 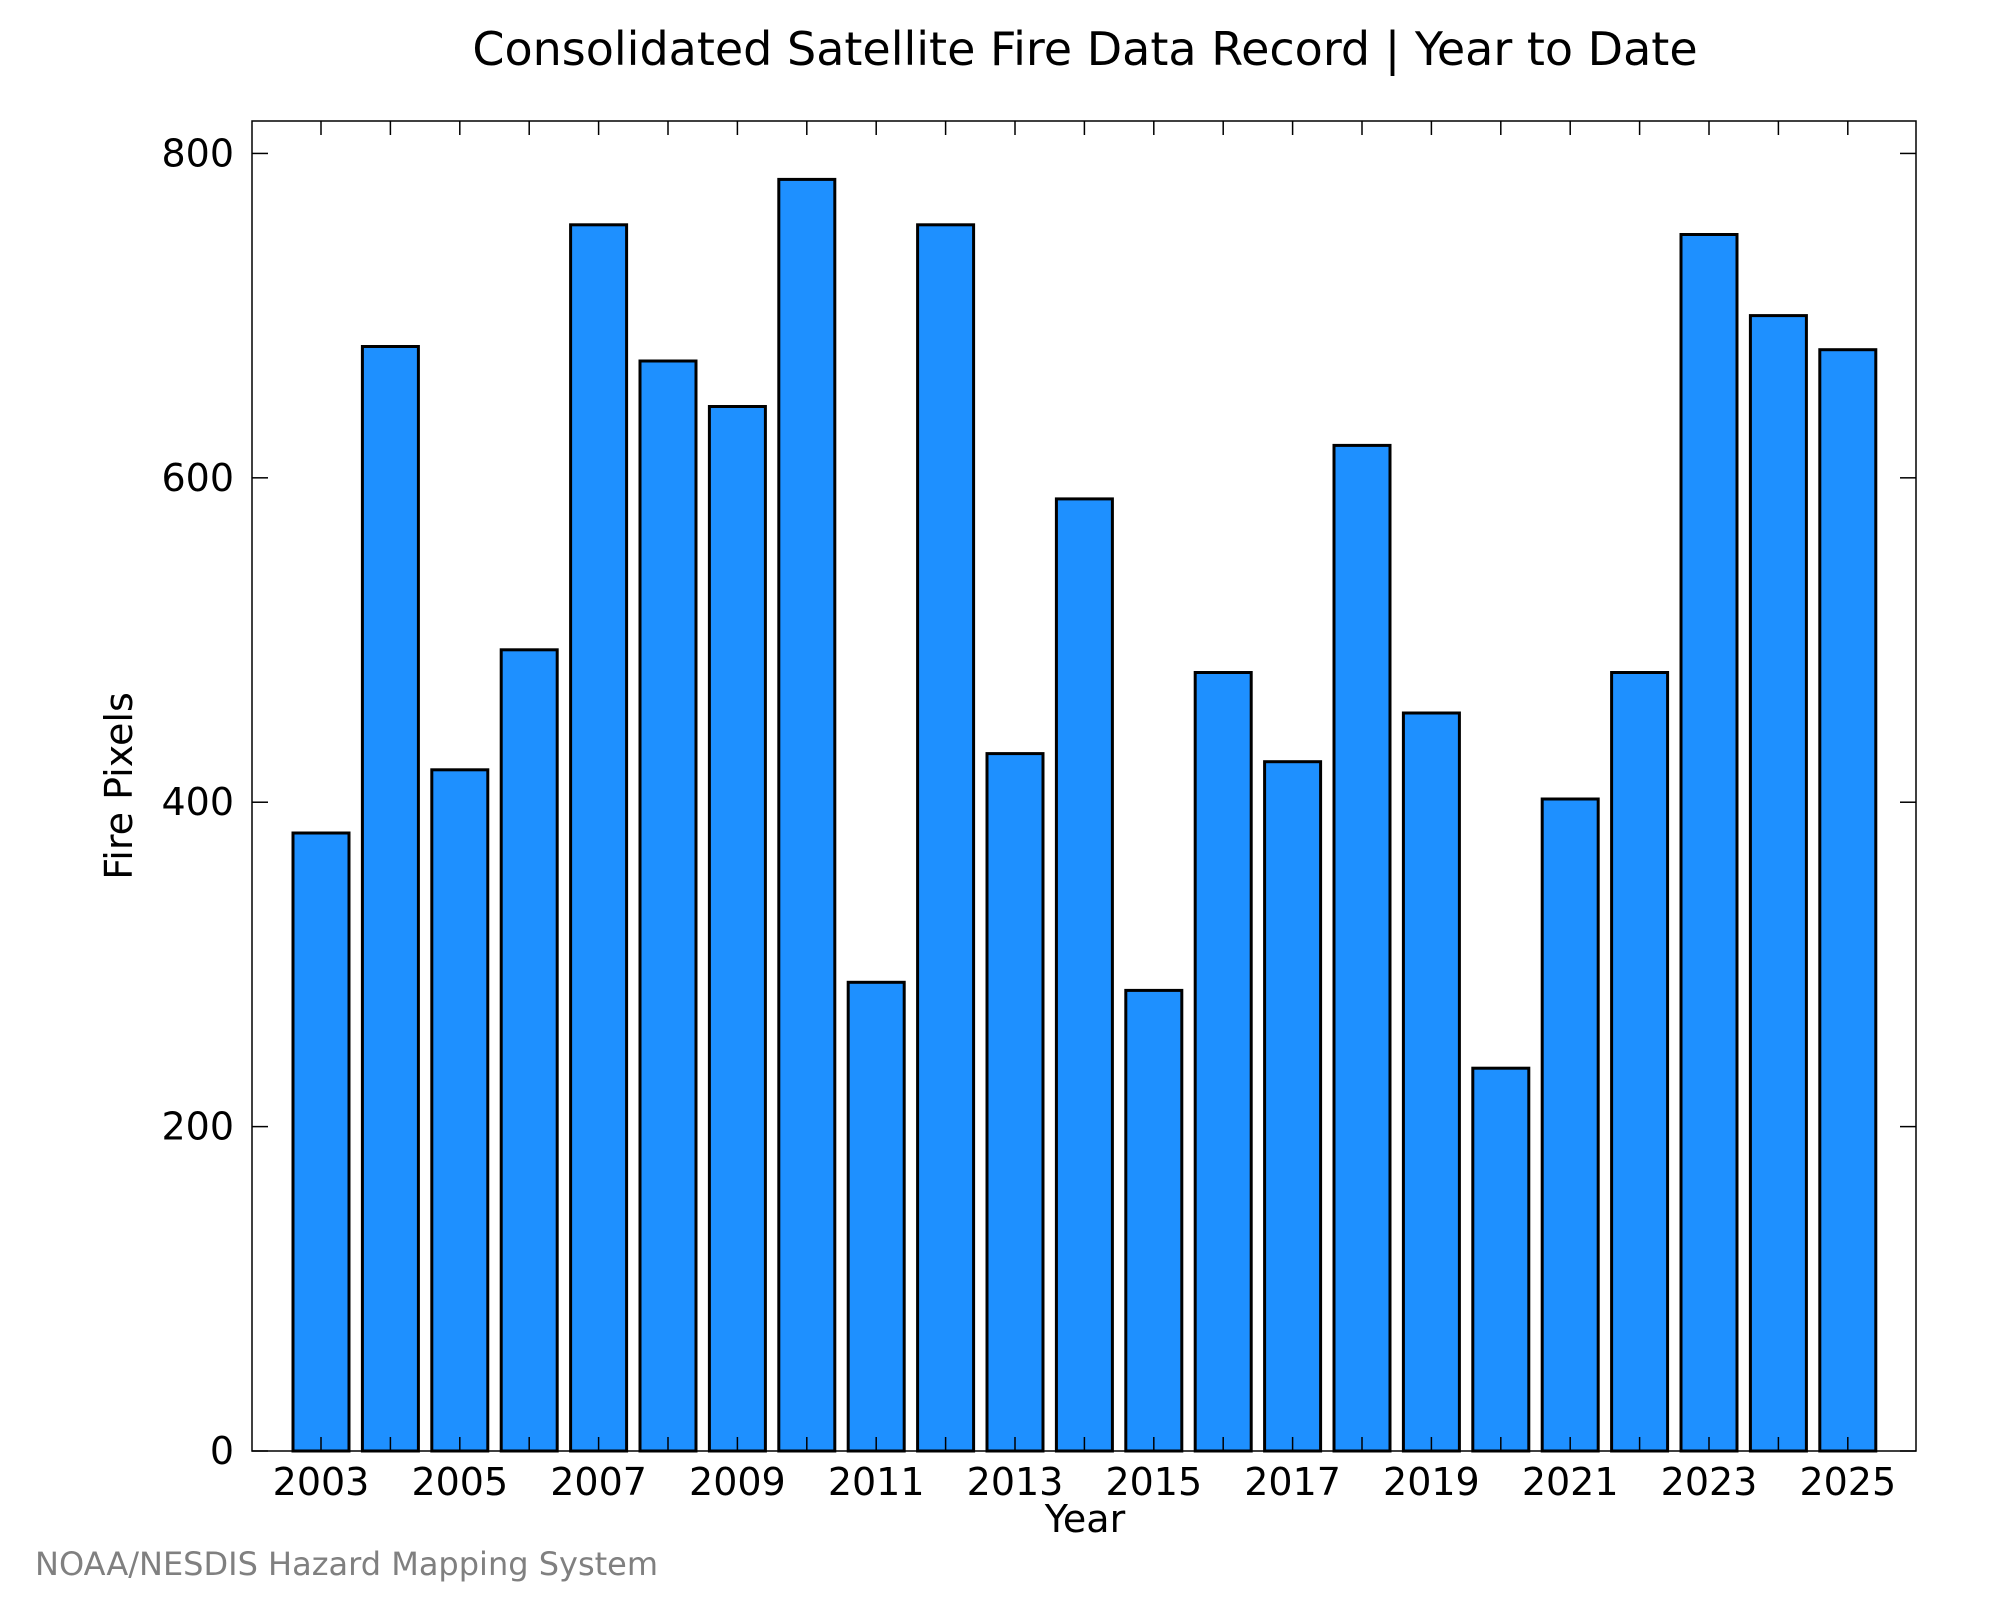 What do you see at coordinates (1085, 1519) in the screenshot?
I see `x-axis-label: Year` at bounding box center [1085, 1519].